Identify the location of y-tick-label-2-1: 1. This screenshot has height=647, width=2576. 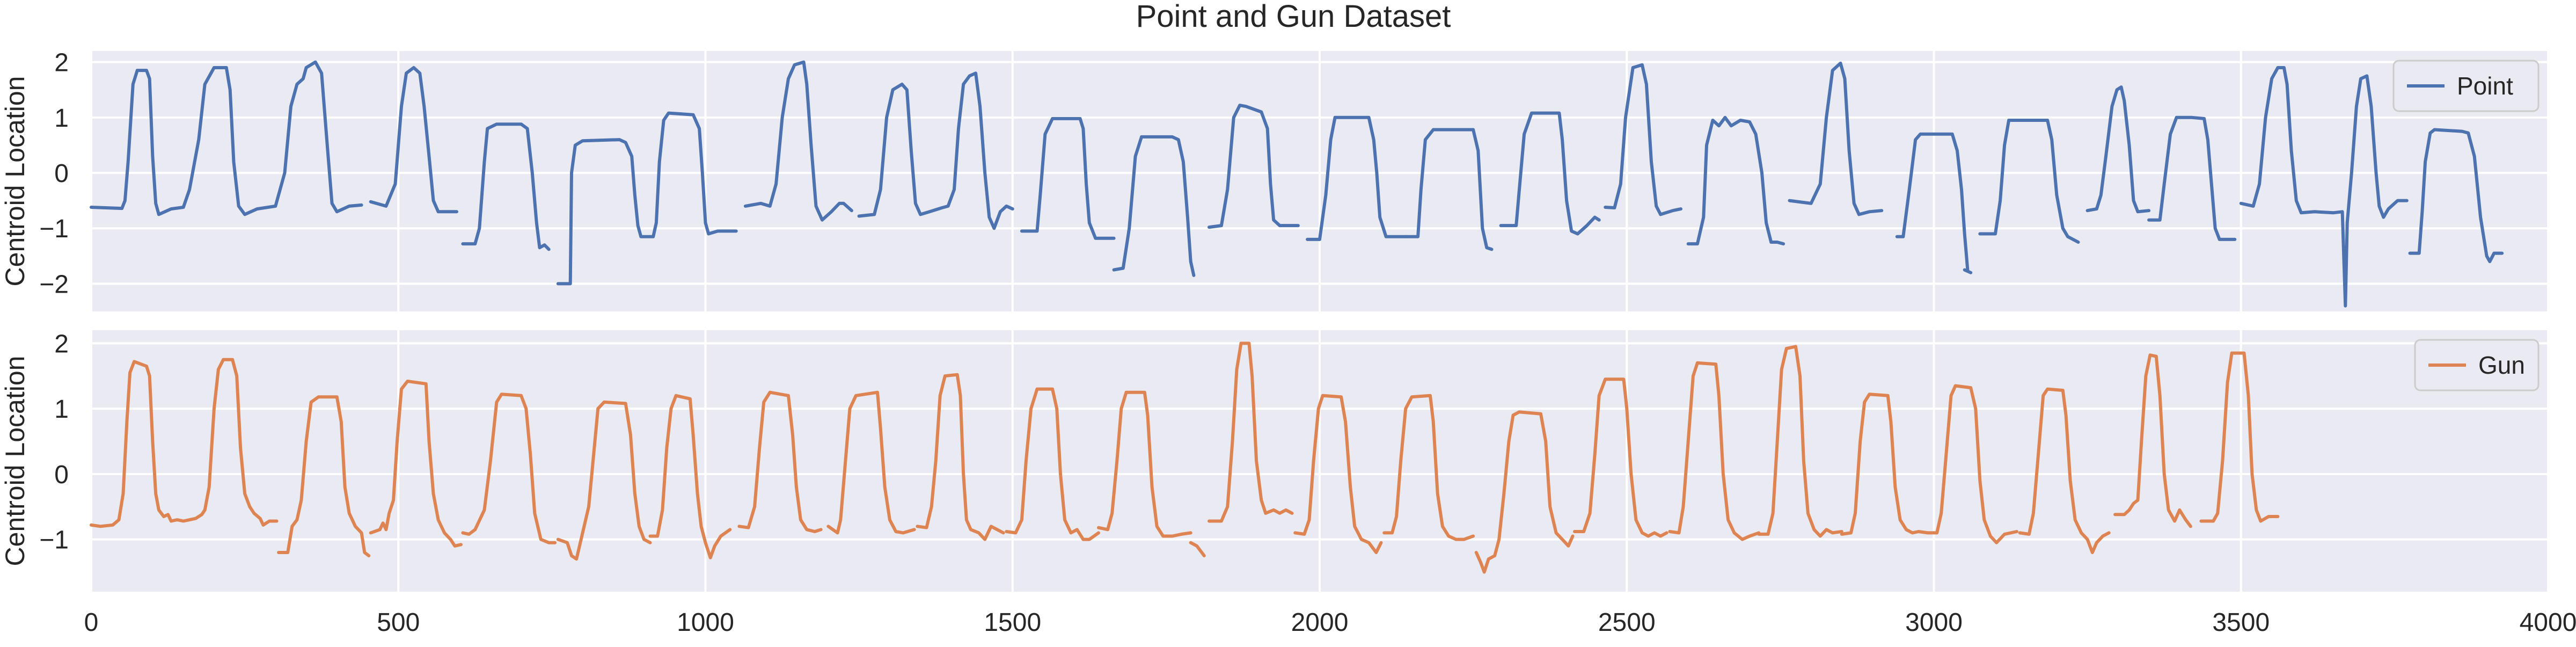
(61, 409).